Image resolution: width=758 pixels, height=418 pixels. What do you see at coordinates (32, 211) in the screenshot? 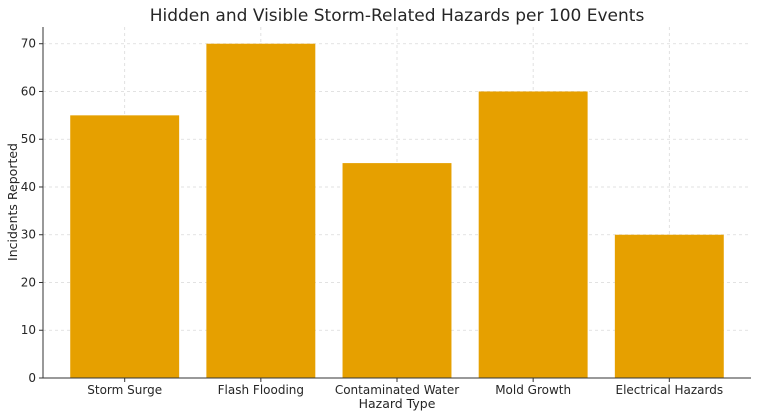
I see `y-axis-ticks: 0 10 20 30 40 50 60 70` at bounding box center [32, 211].